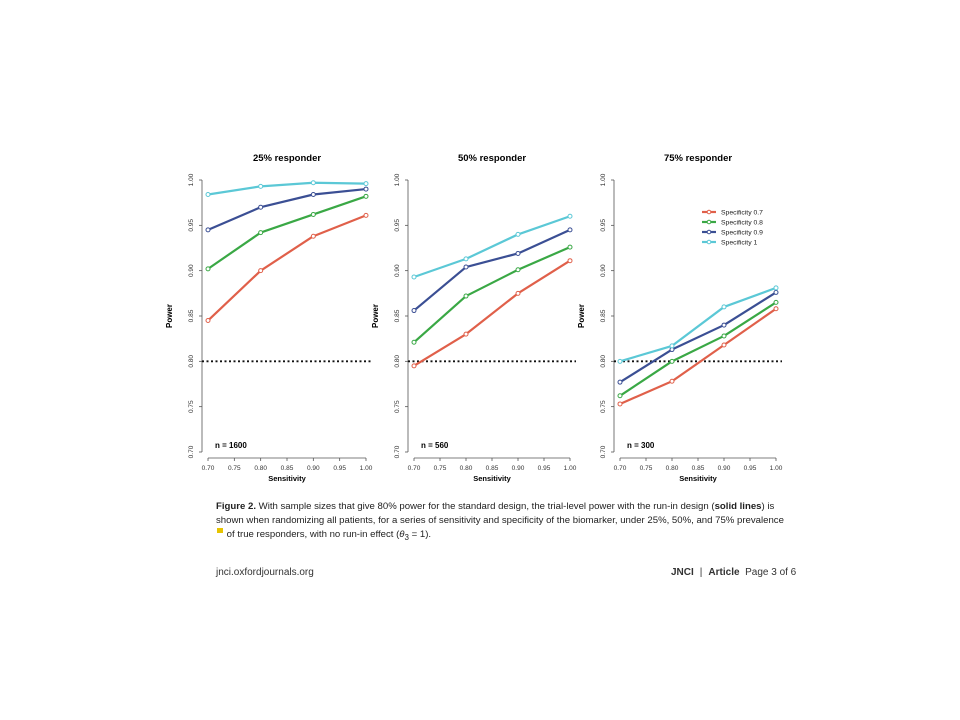 Image resolution: width=960 pixels, height=720 pixels. I want to click on panel-title: 50% responder, so click(492, 158).